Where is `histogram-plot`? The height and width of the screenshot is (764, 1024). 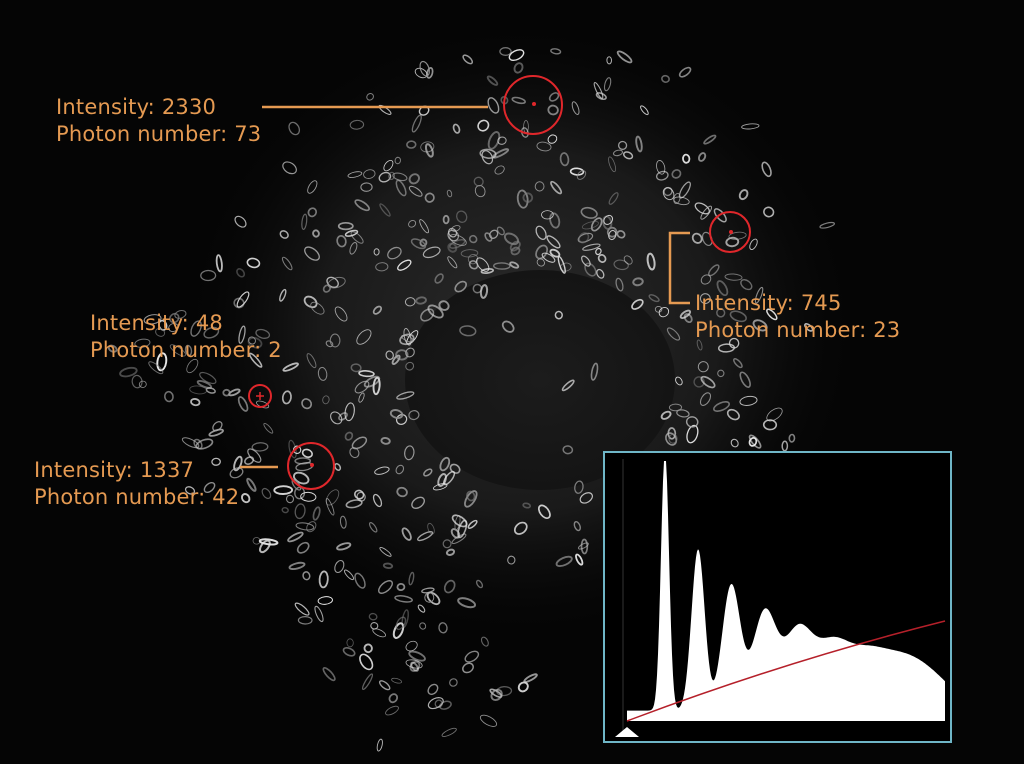 histogram-plot is located at coordinates (777, 597).